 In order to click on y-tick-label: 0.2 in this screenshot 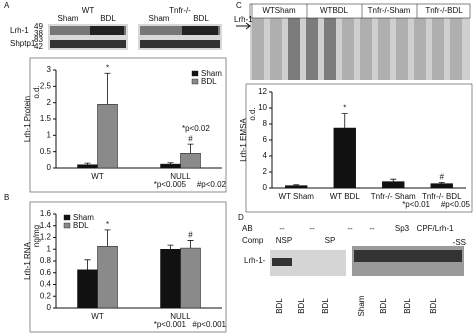, I will do `click(46, 295)`.